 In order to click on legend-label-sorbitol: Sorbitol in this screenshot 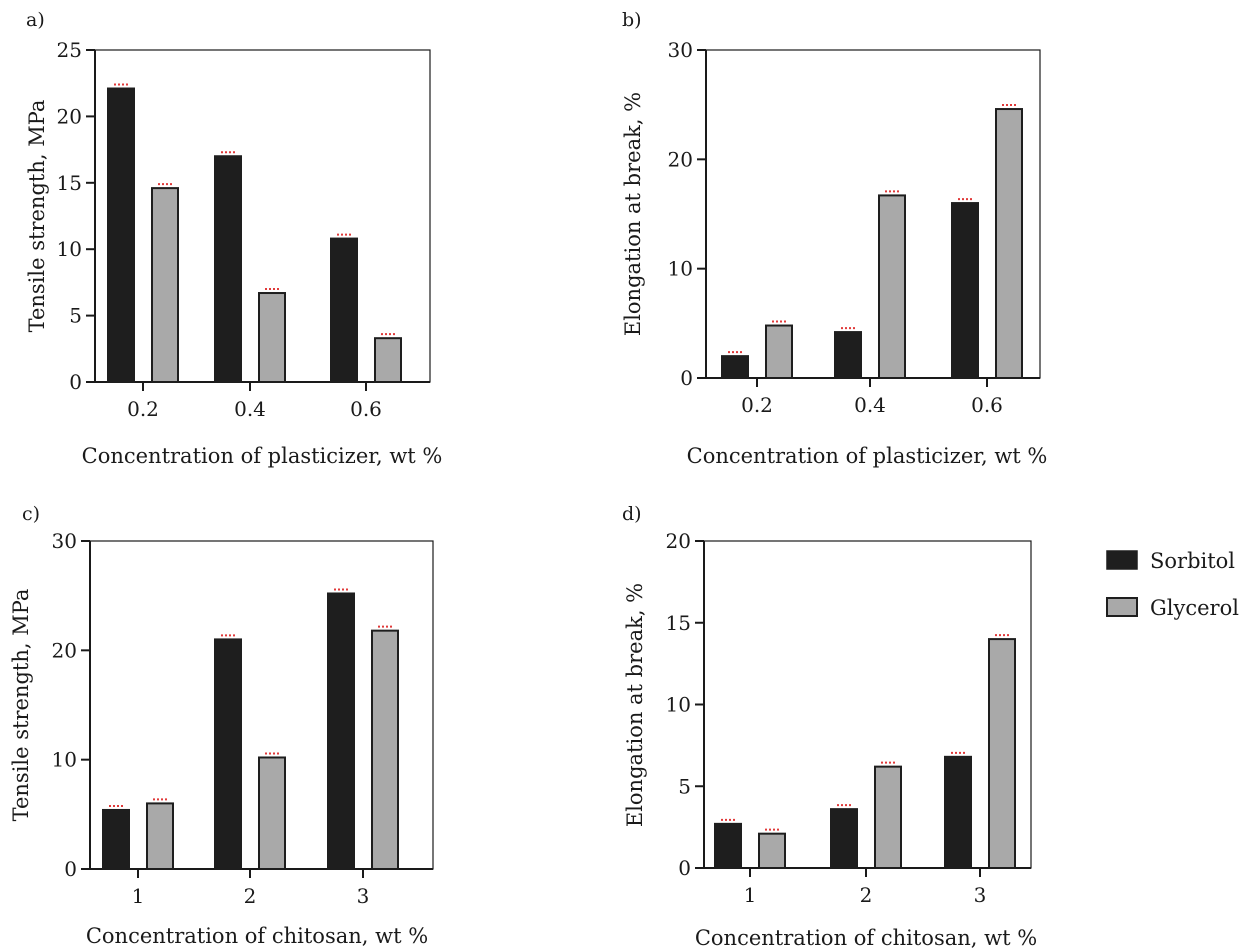, I will do `click(1192, 561)`.